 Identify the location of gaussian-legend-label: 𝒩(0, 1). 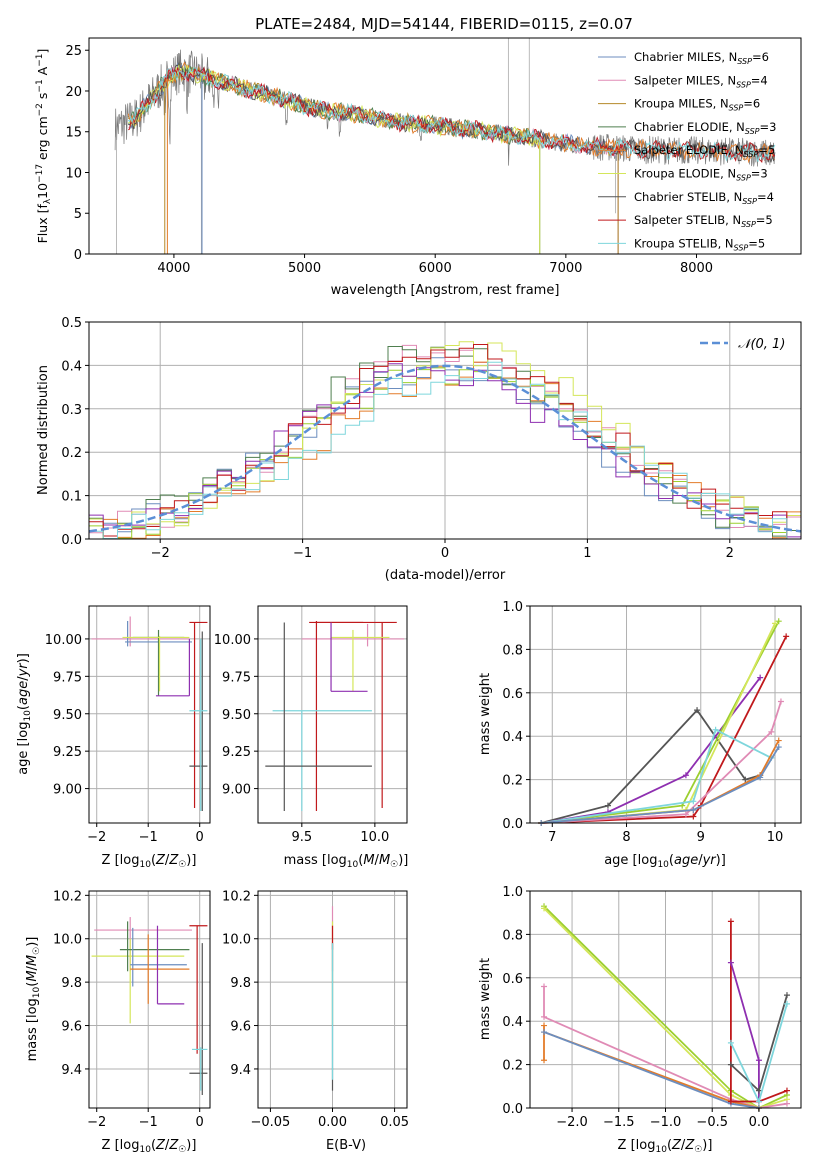
(761, 344).